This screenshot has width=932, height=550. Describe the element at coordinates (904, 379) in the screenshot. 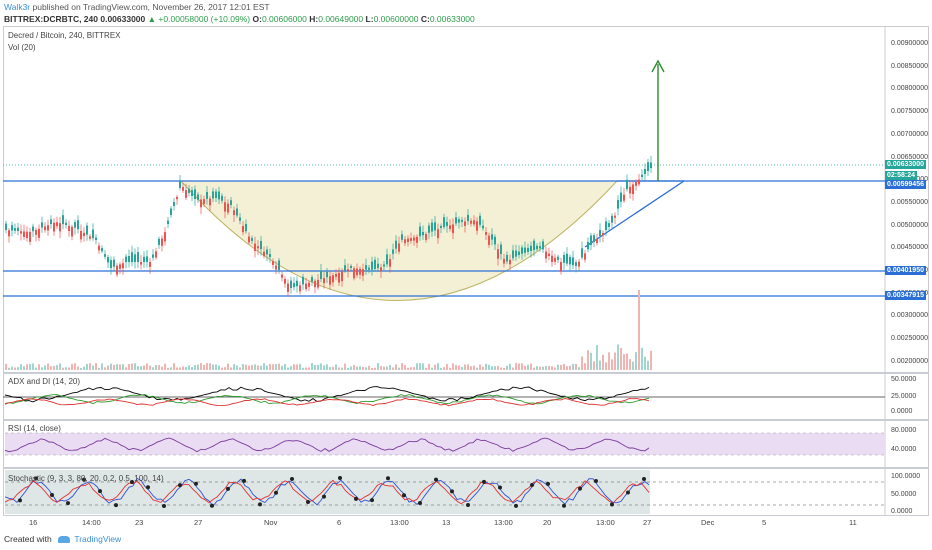

I see `adx-axis-50: 50.0000` at that location.